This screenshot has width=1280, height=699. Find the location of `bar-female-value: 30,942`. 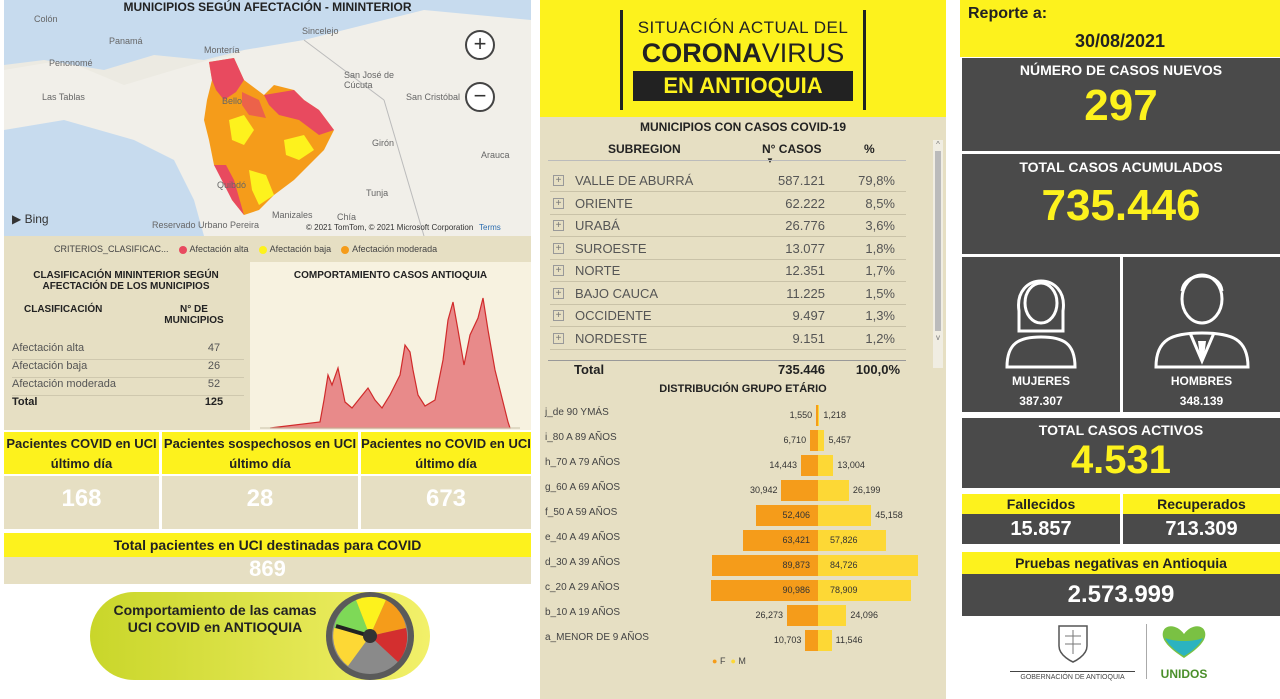

bar-female-value: 30,942 is located at coordinates (763, 490).